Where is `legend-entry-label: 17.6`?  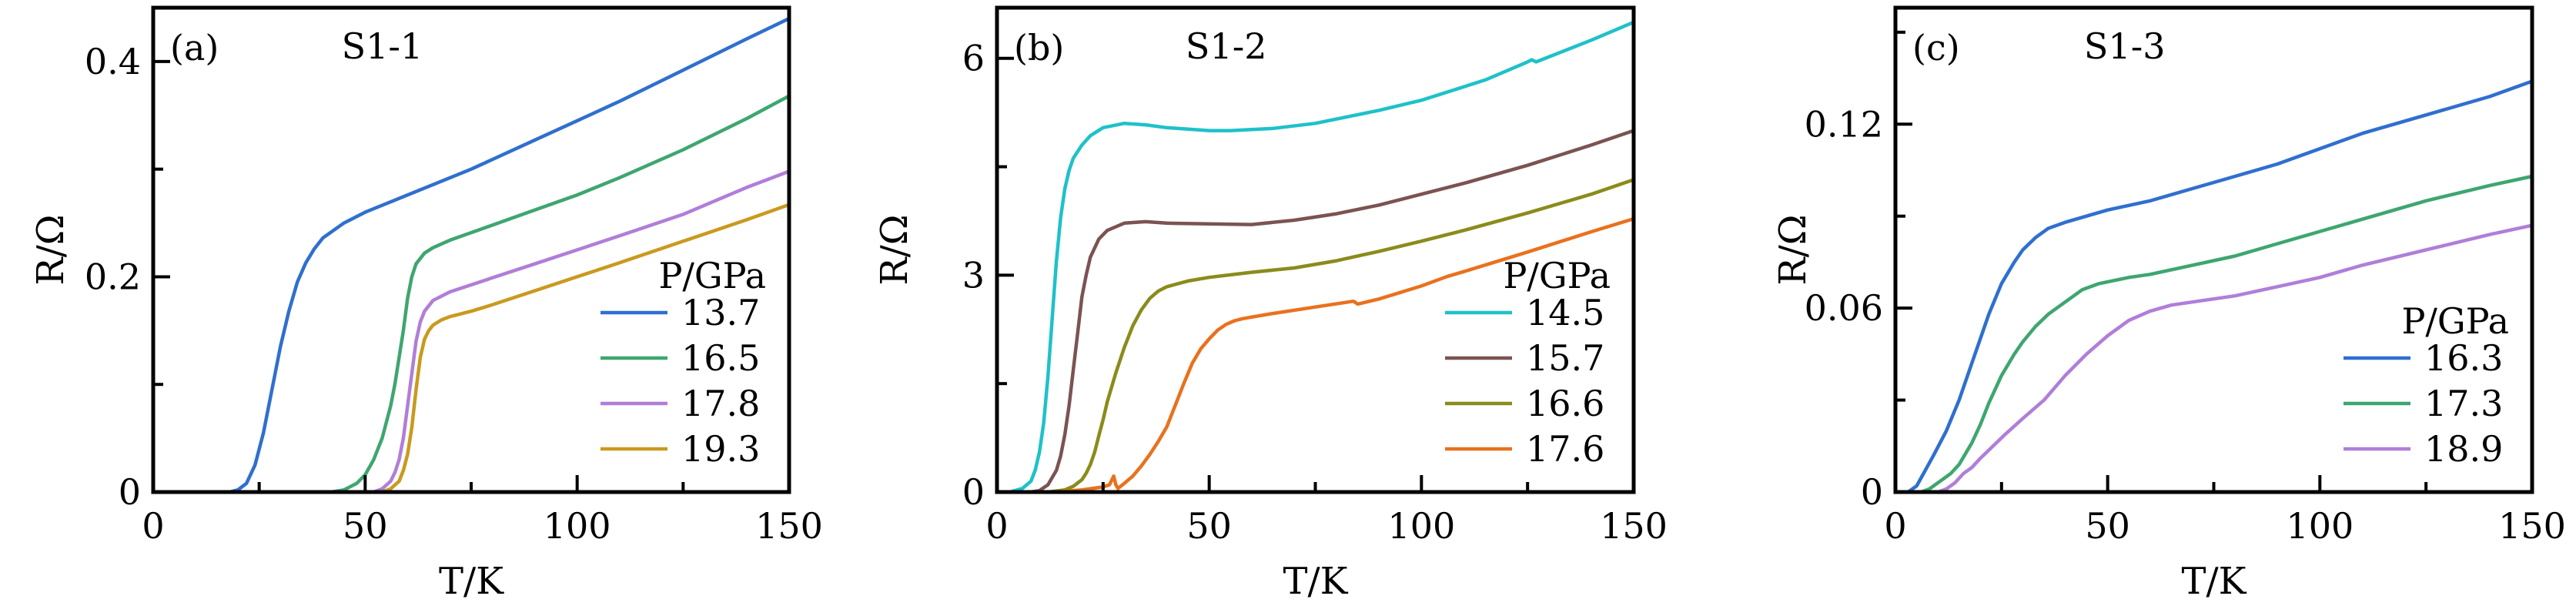 legend-entry-label: 17.6 is located at coordinates (1565, 449).